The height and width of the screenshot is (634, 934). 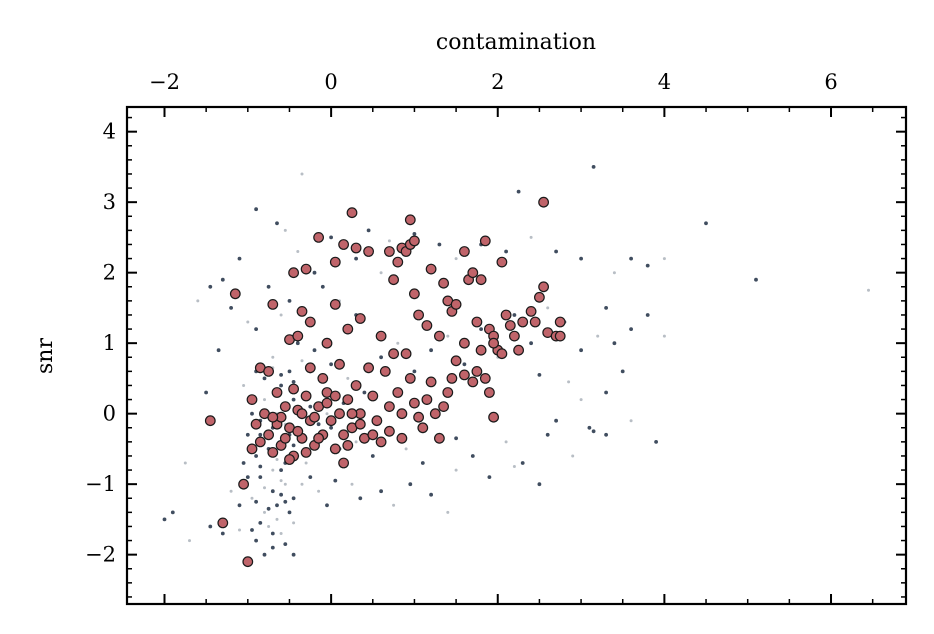 I want to click on y-tick-label: −1, so click(x=100, y=484).